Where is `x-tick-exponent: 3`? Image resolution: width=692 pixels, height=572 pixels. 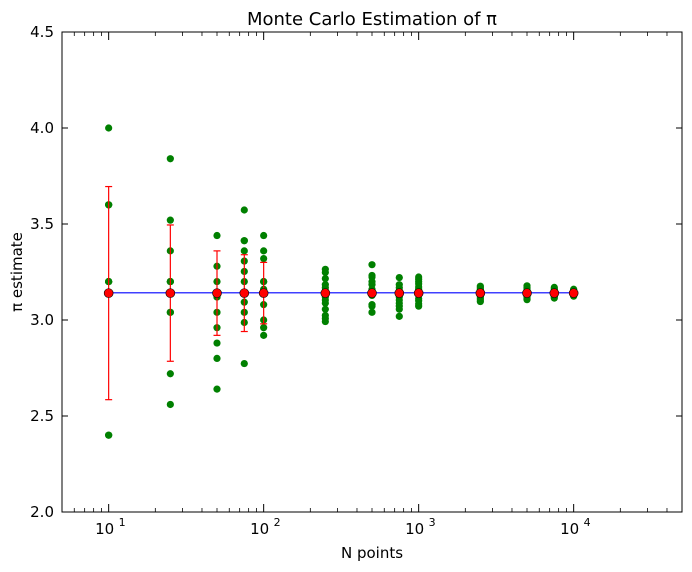 x-tick-exponent: 3 is located at coordinates (432, 522).